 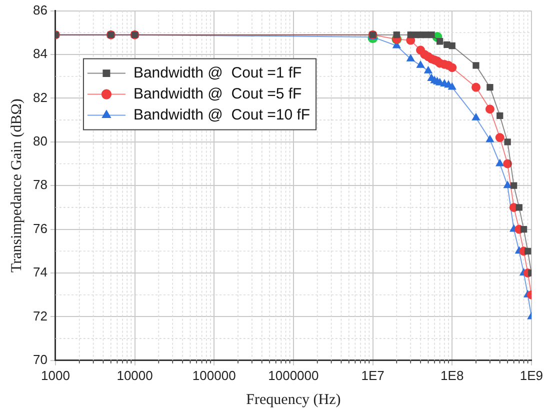 I want to click on legend-label: Bandwidth @ Cout =1 fF, so click(x=217, y=73).